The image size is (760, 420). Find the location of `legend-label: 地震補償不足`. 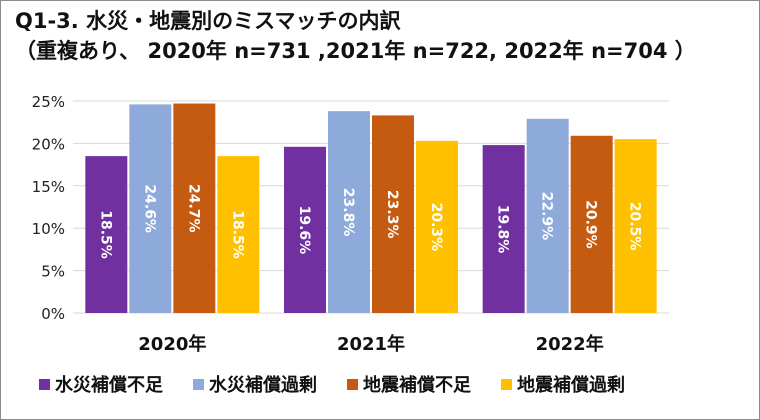

legend-label: 地震補償不足 is located at coordinates (417, 385).